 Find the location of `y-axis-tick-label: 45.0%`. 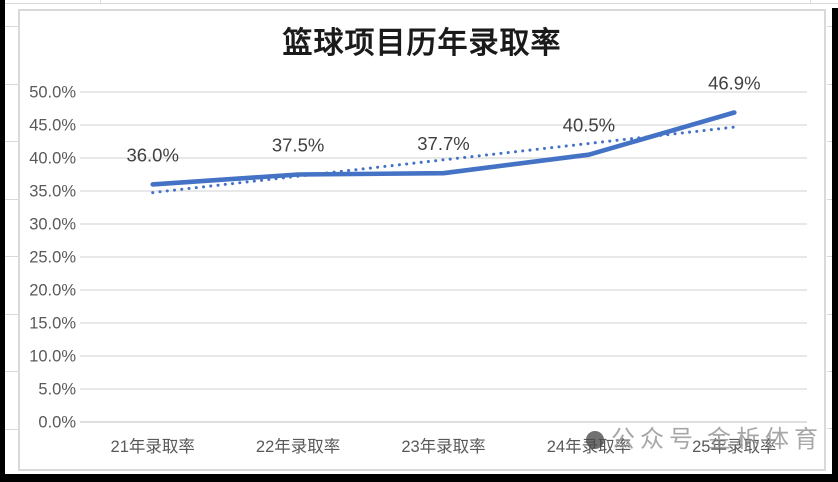

y-axis-tick-label: 45.0% is located at coordinates (52, 126).